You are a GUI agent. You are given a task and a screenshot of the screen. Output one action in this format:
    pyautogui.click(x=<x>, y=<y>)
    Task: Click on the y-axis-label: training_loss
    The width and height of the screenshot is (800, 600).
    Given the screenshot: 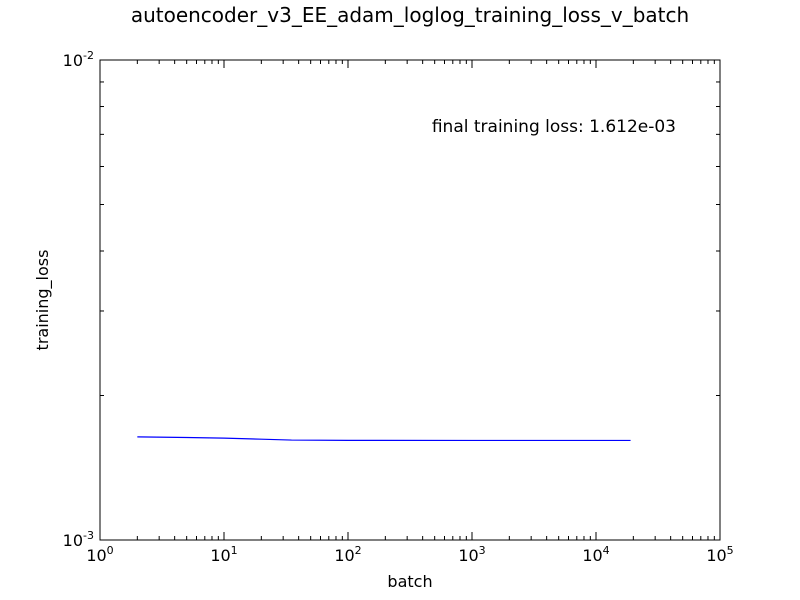 What is the action you would take?
    pyautogui.click(x=43, y=300)
    